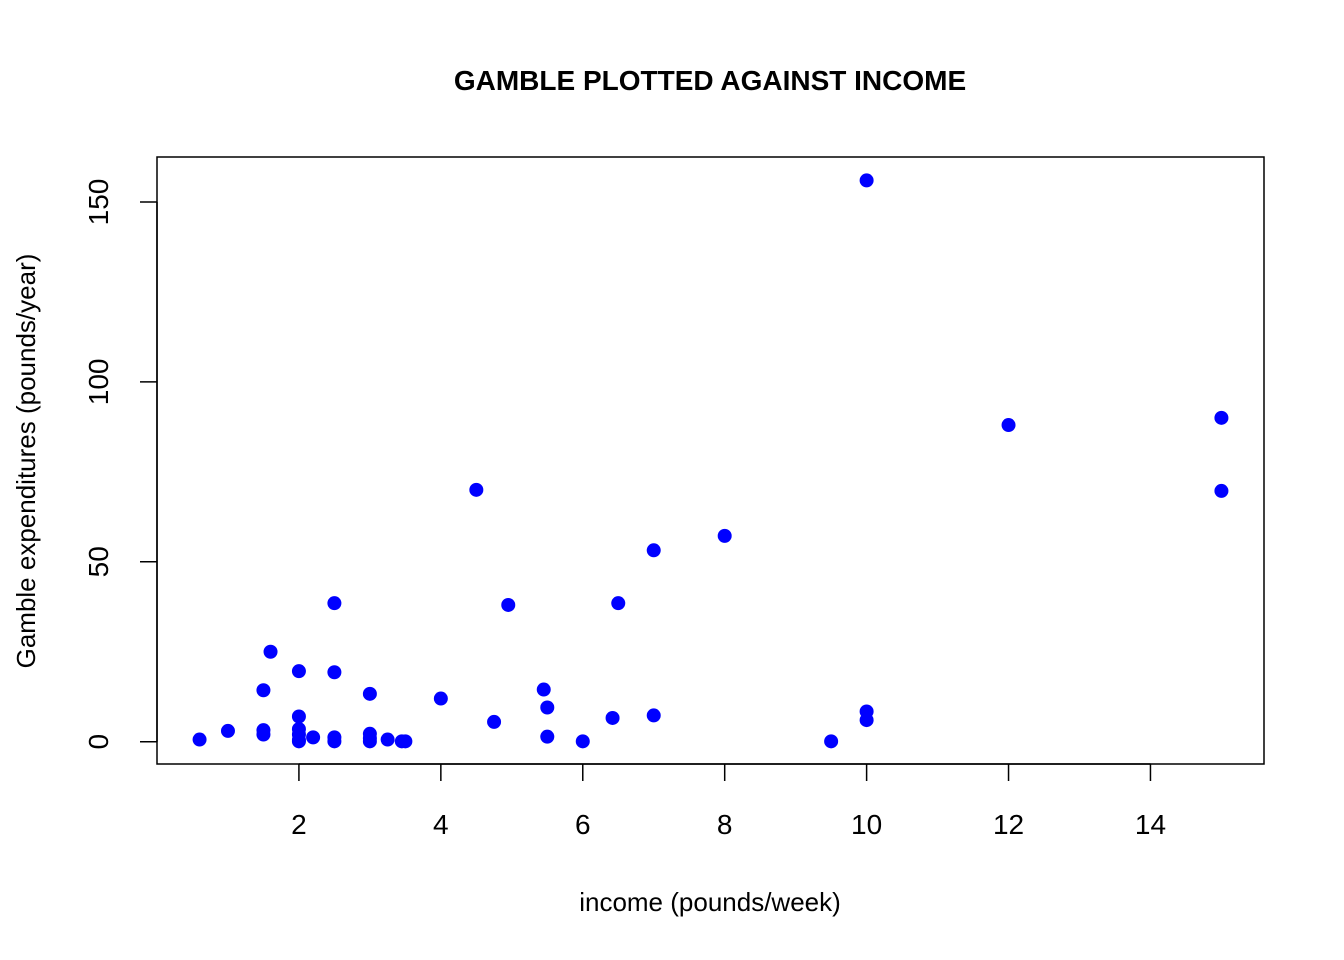 Image resolution: width=1344 pixels, height=960 pixels. What do you see at coordinates (441, 824) in the screenshot?
I see `x-tick-label: 4` at bounding box center [441, 824].